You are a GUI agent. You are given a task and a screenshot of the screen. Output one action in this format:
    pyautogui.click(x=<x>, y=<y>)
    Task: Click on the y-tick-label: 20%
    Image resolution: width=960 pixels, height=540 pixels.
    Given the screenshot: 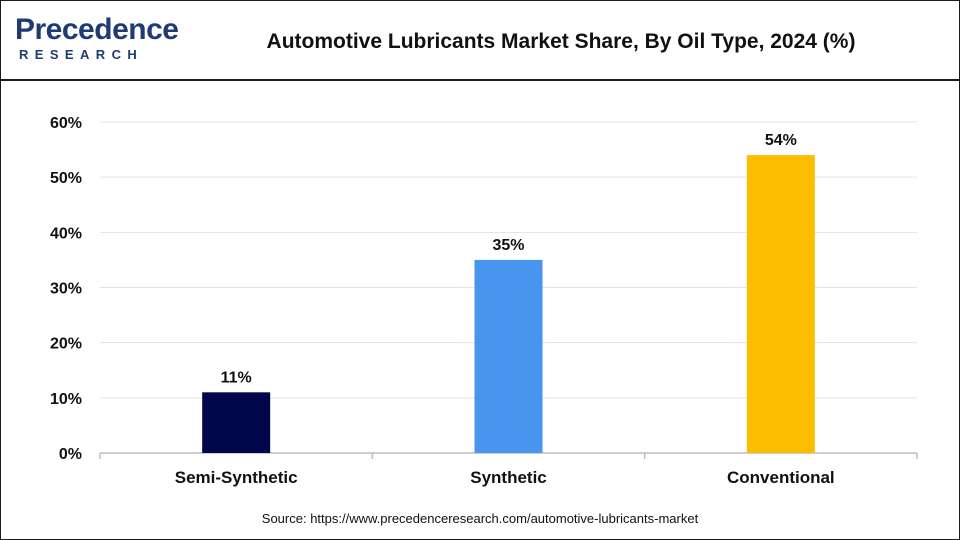 What is the action you would take?
    pyautogui.click(x=66, y=344)
    